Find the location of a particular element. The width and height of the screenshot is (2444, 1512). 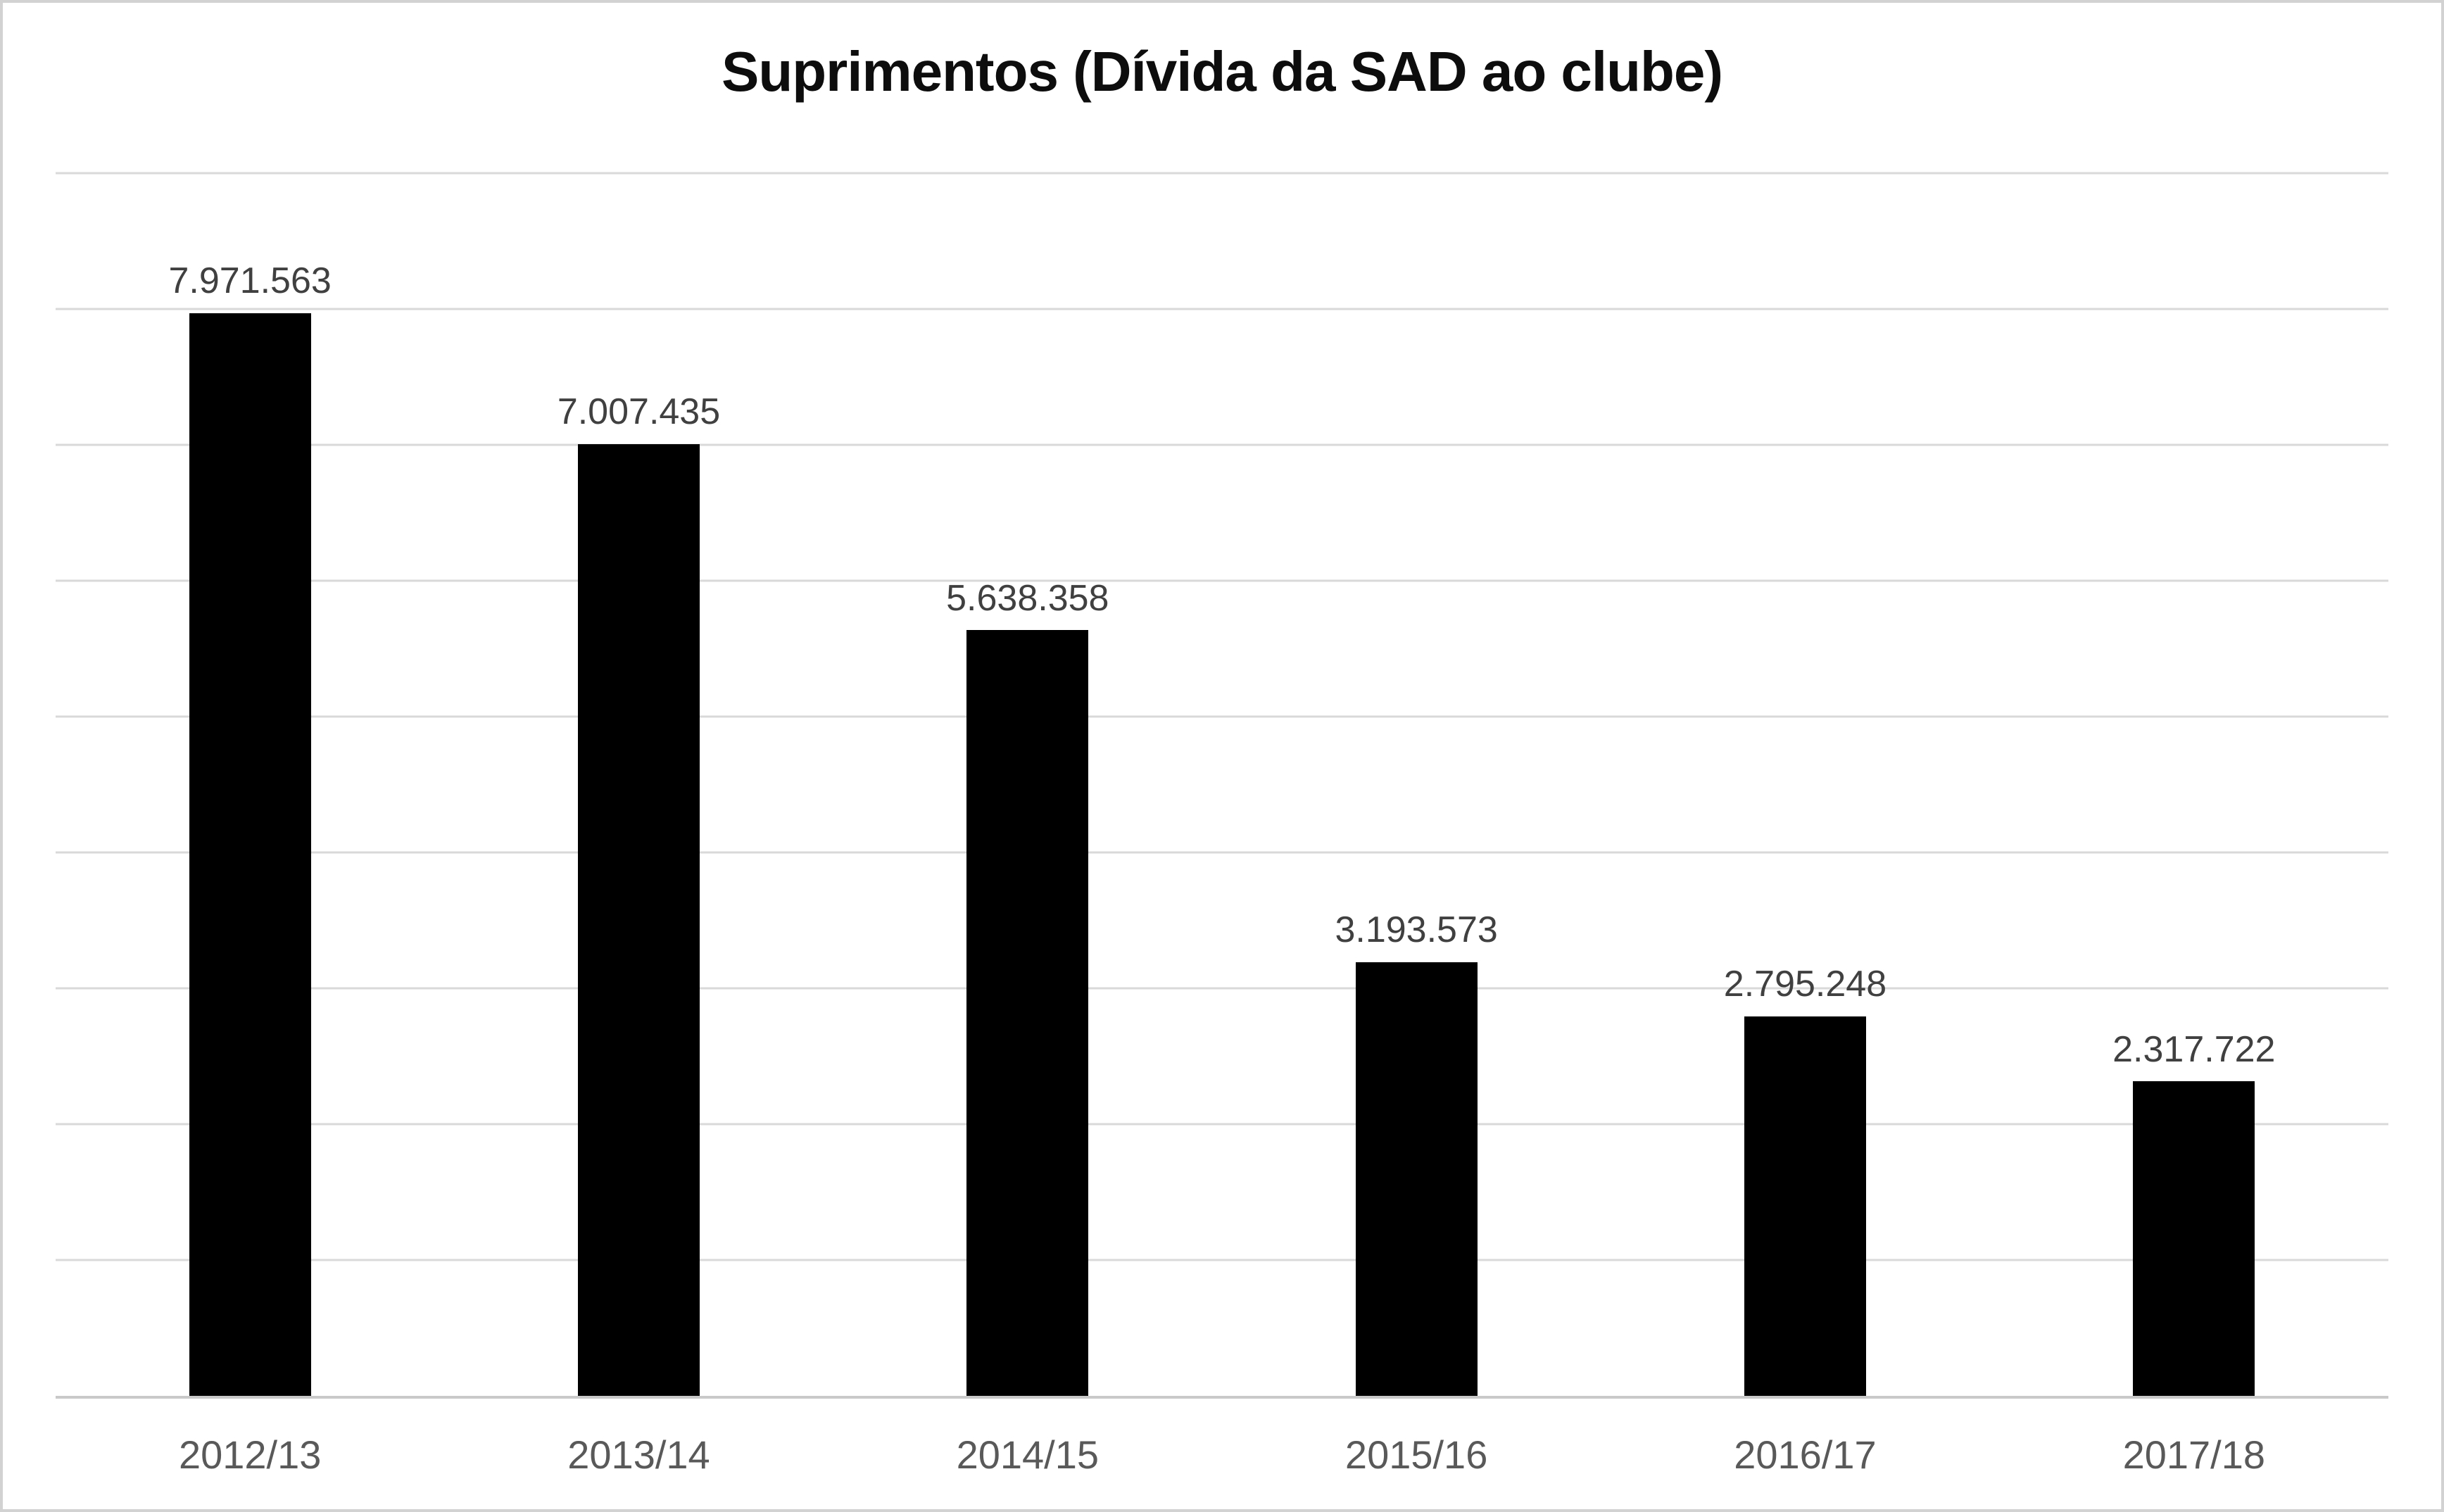

chart-title: Suprimentos (Dívida da SAD ao clube) is located at coordinates (1222, 72).